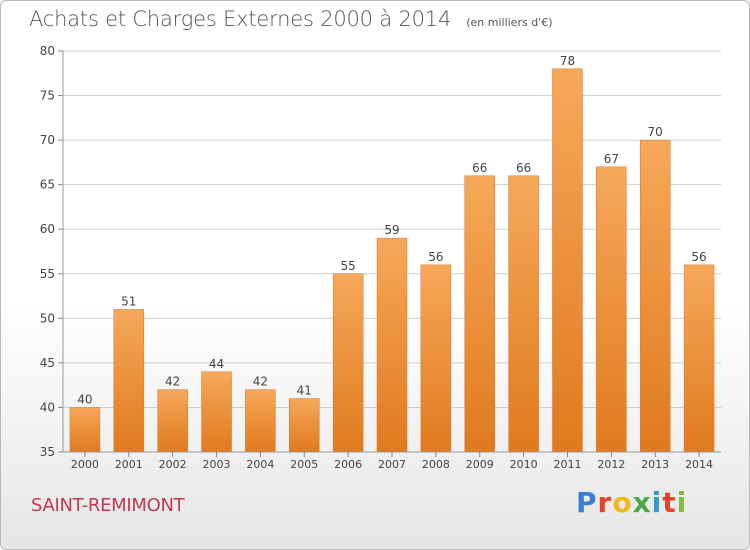  What do you see at coordinates (480, 464) in the screenshot?
I see `x-tick-label: 2009` at bounding box center [480, 464].